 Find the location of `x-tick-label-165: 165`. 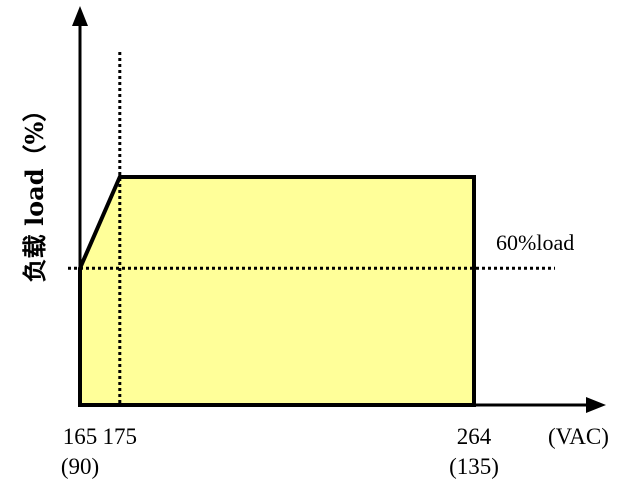

x-tick-label-165: 165 is located at coordinates (80, 436).